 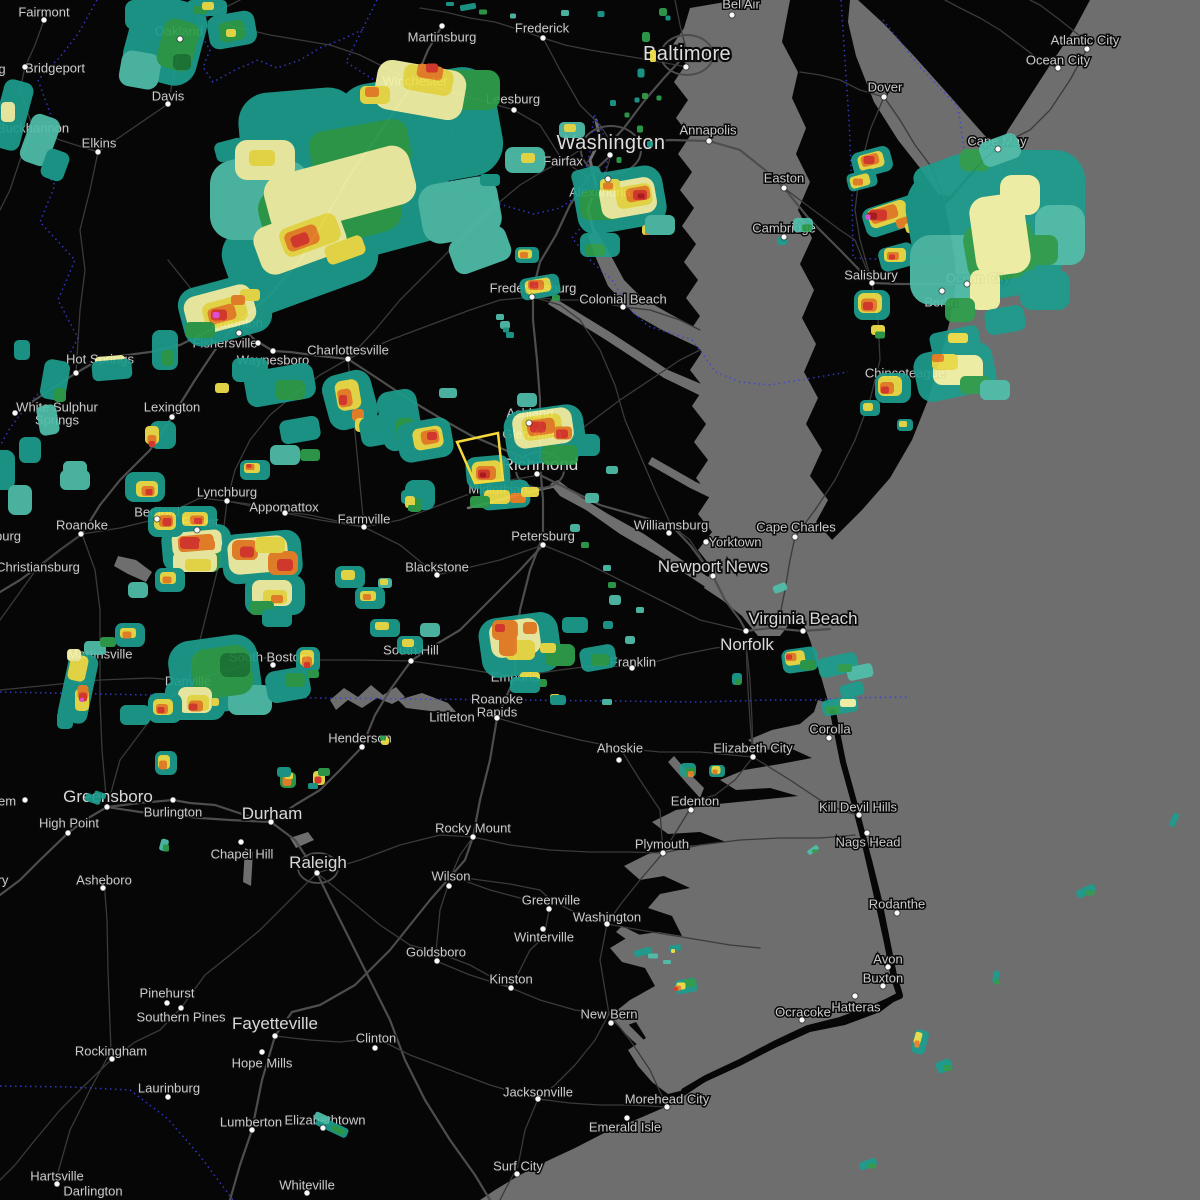 I want to click on christiansburg-locals, so click(x=182, y=440).